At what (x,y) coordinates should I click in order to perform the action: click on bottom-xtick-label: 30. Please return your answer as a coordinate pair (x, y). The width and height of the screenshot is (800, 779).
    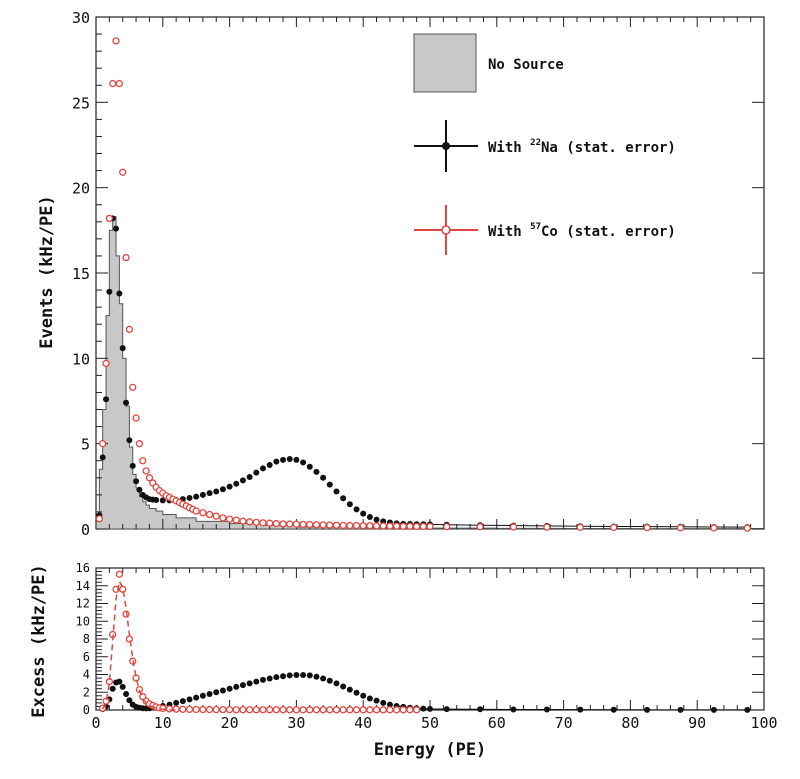
    Looking at the image, I should click on (296, 723).